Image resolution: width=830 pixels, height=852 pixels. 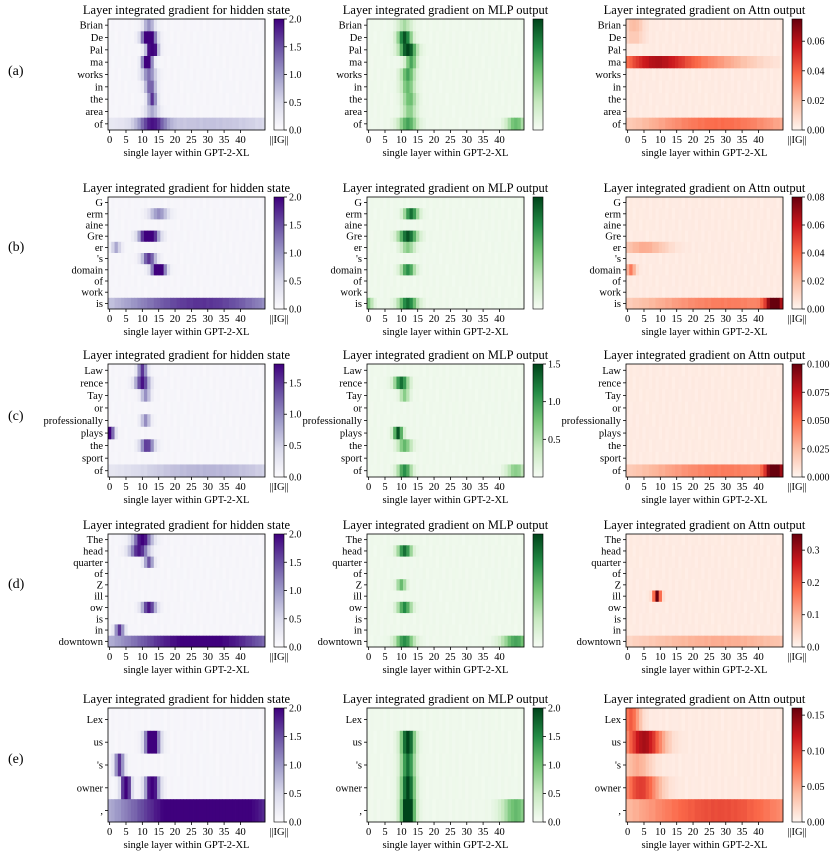 What do you see at coordinates (125, 140) in the screenshot?
I see `x-tick-label: 5` at bounding box center [125, 140].